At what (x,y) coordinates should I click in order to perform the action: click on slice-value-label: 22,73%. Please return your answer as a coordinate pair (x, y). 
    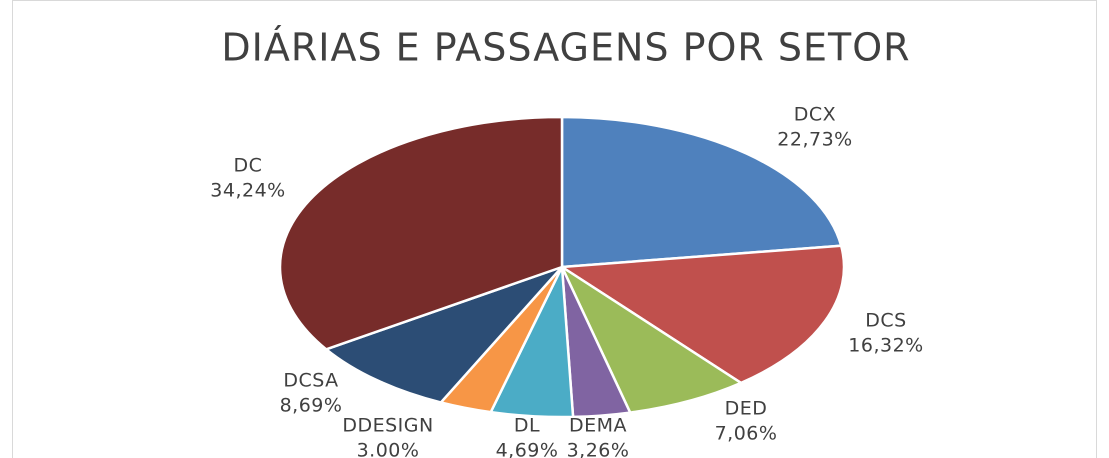
    Looking at the image, I should click on (814, 140).